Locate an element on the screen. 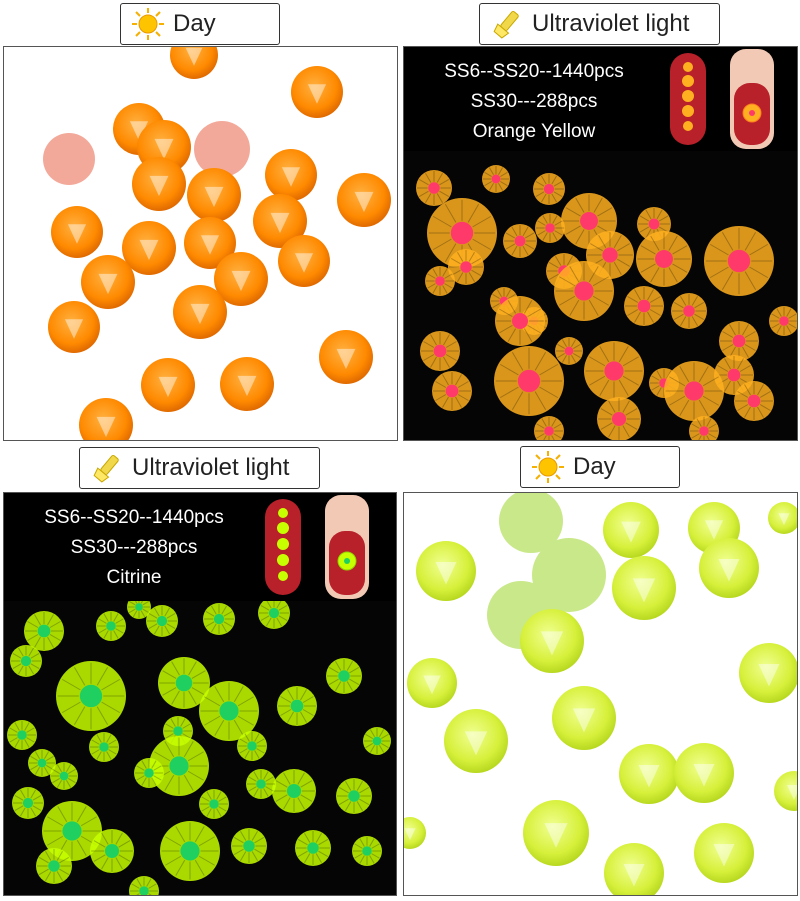  uv-label-top: Ultraviolet light is located at coordinates (599, 24).